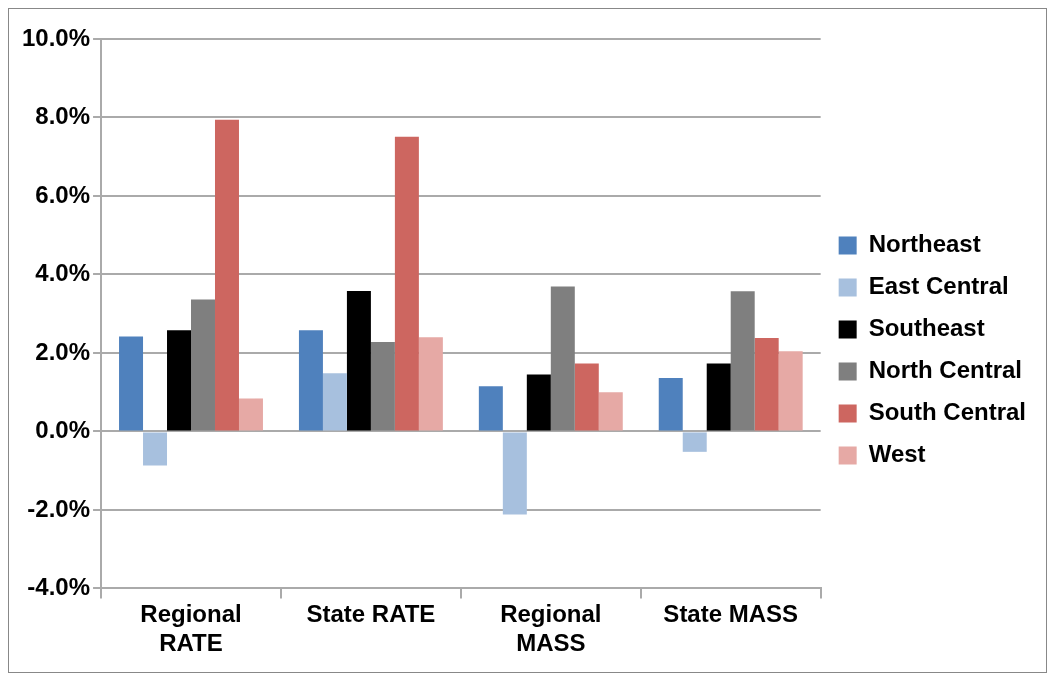 This screenshot has width=1055, height=679. Describe the element at coordinates (926, 328) in the screenshot. I see `legend-label: Southeast` at that location.